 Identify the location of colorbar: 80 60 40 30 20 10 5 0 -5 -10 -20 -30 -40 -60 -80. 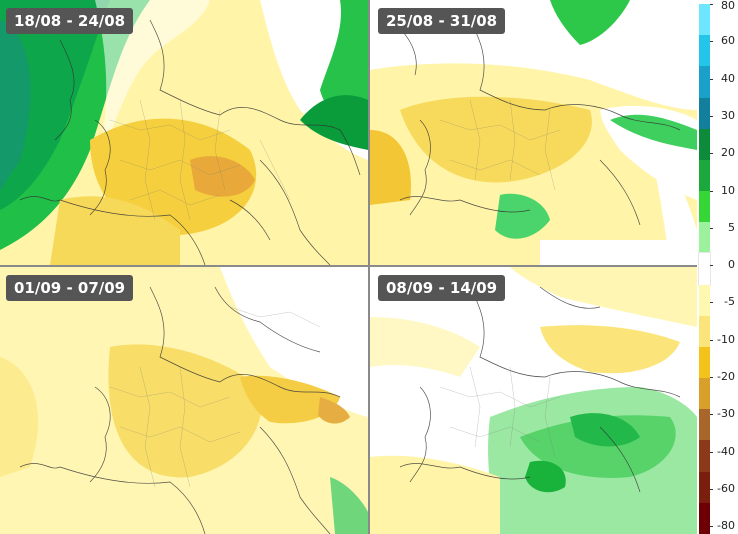
(717, 267).